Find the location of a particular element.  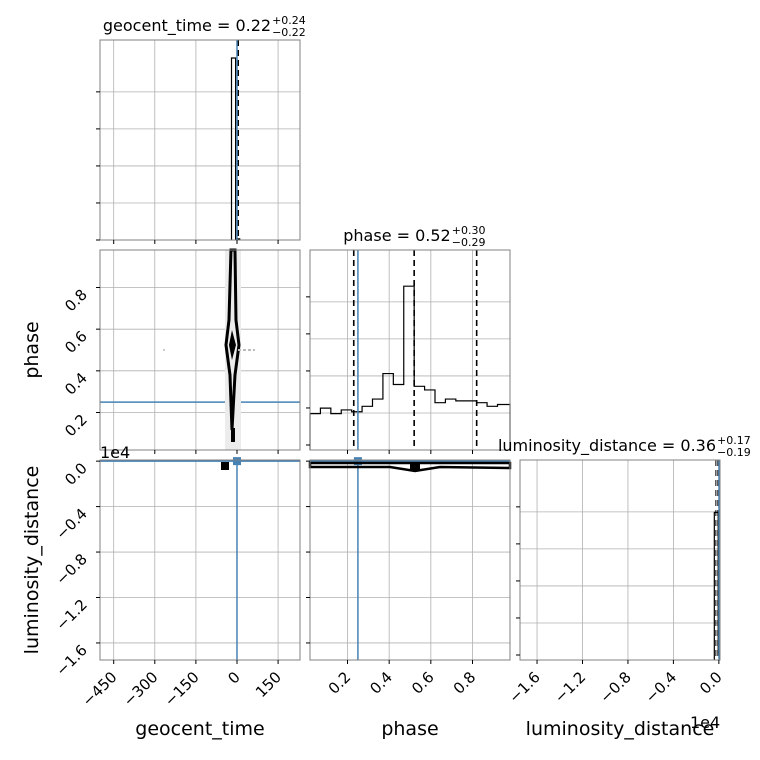

x-tick-label-luminosity_distance: −1.6 is located at coordinates (524, 687).